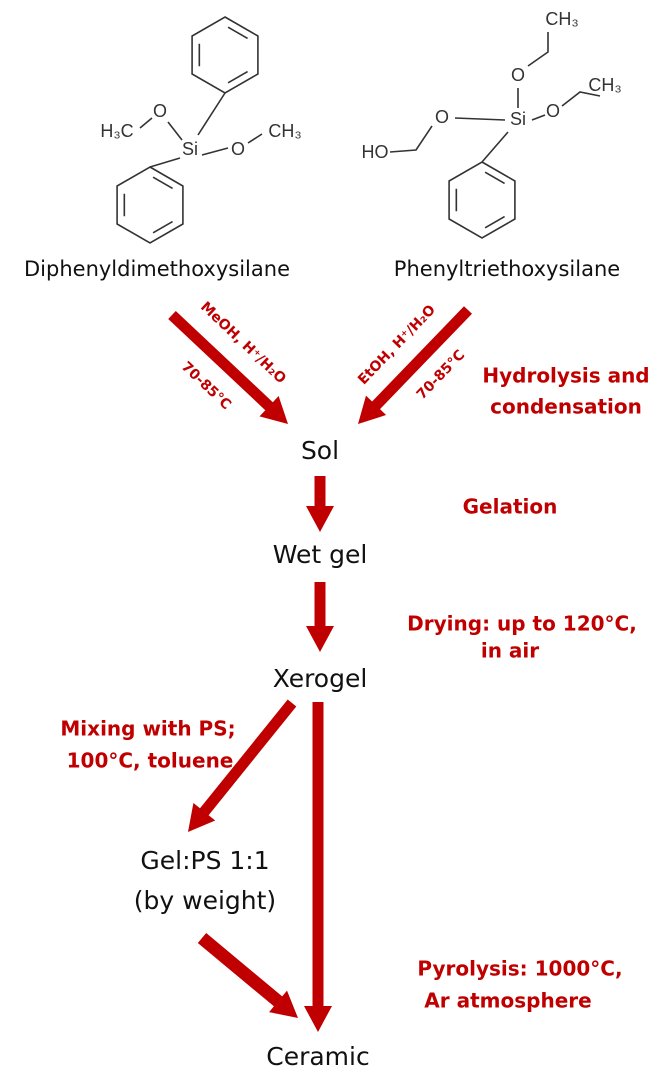 This screenshot has height=1078, width=656. I want to click on atom-label: H₃C, so click(116, 131).